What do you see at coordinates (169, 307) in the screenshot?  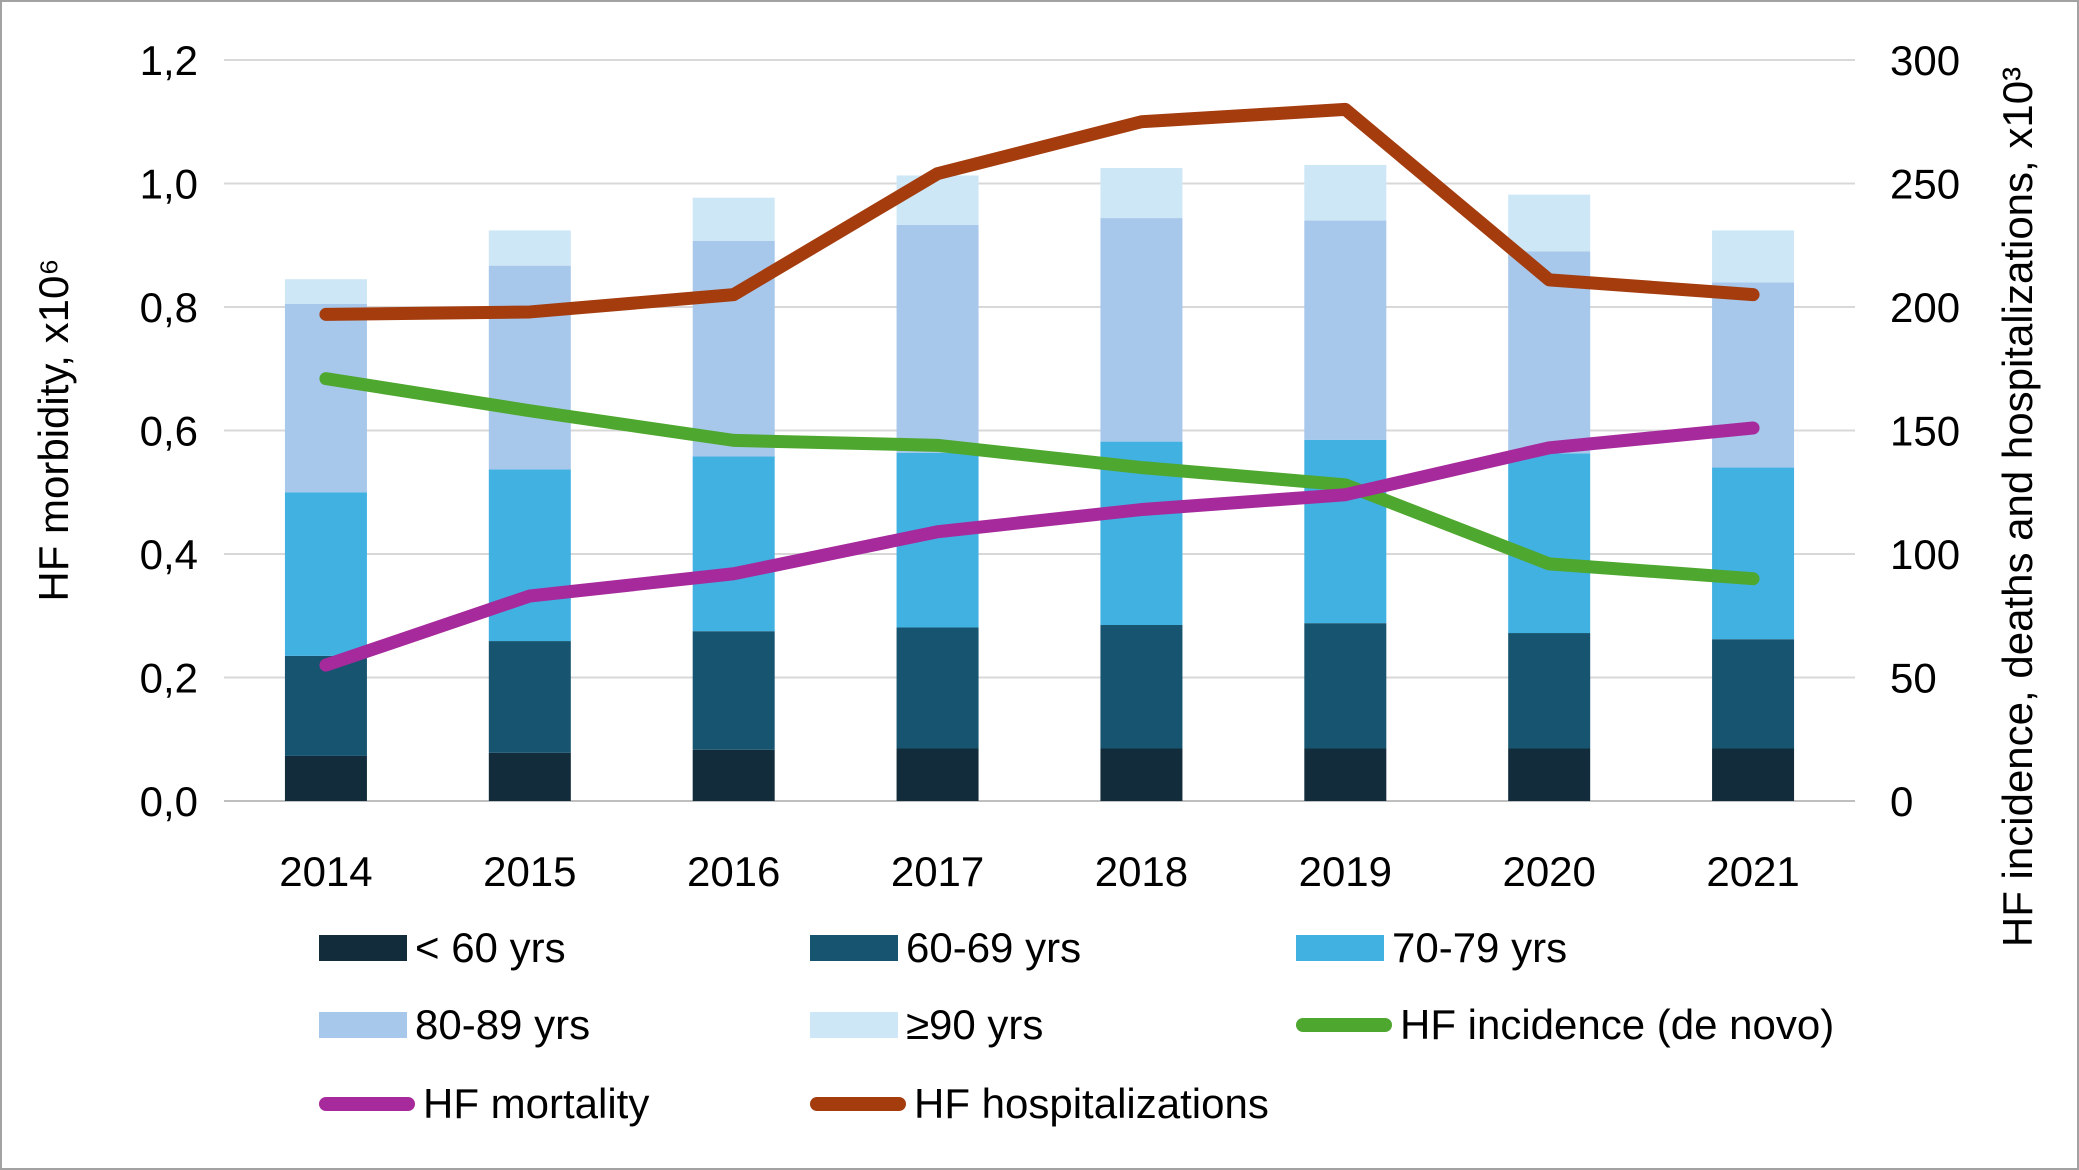 I see `left-axis-tick-label: 0,8` at bounding box center [169, 307].